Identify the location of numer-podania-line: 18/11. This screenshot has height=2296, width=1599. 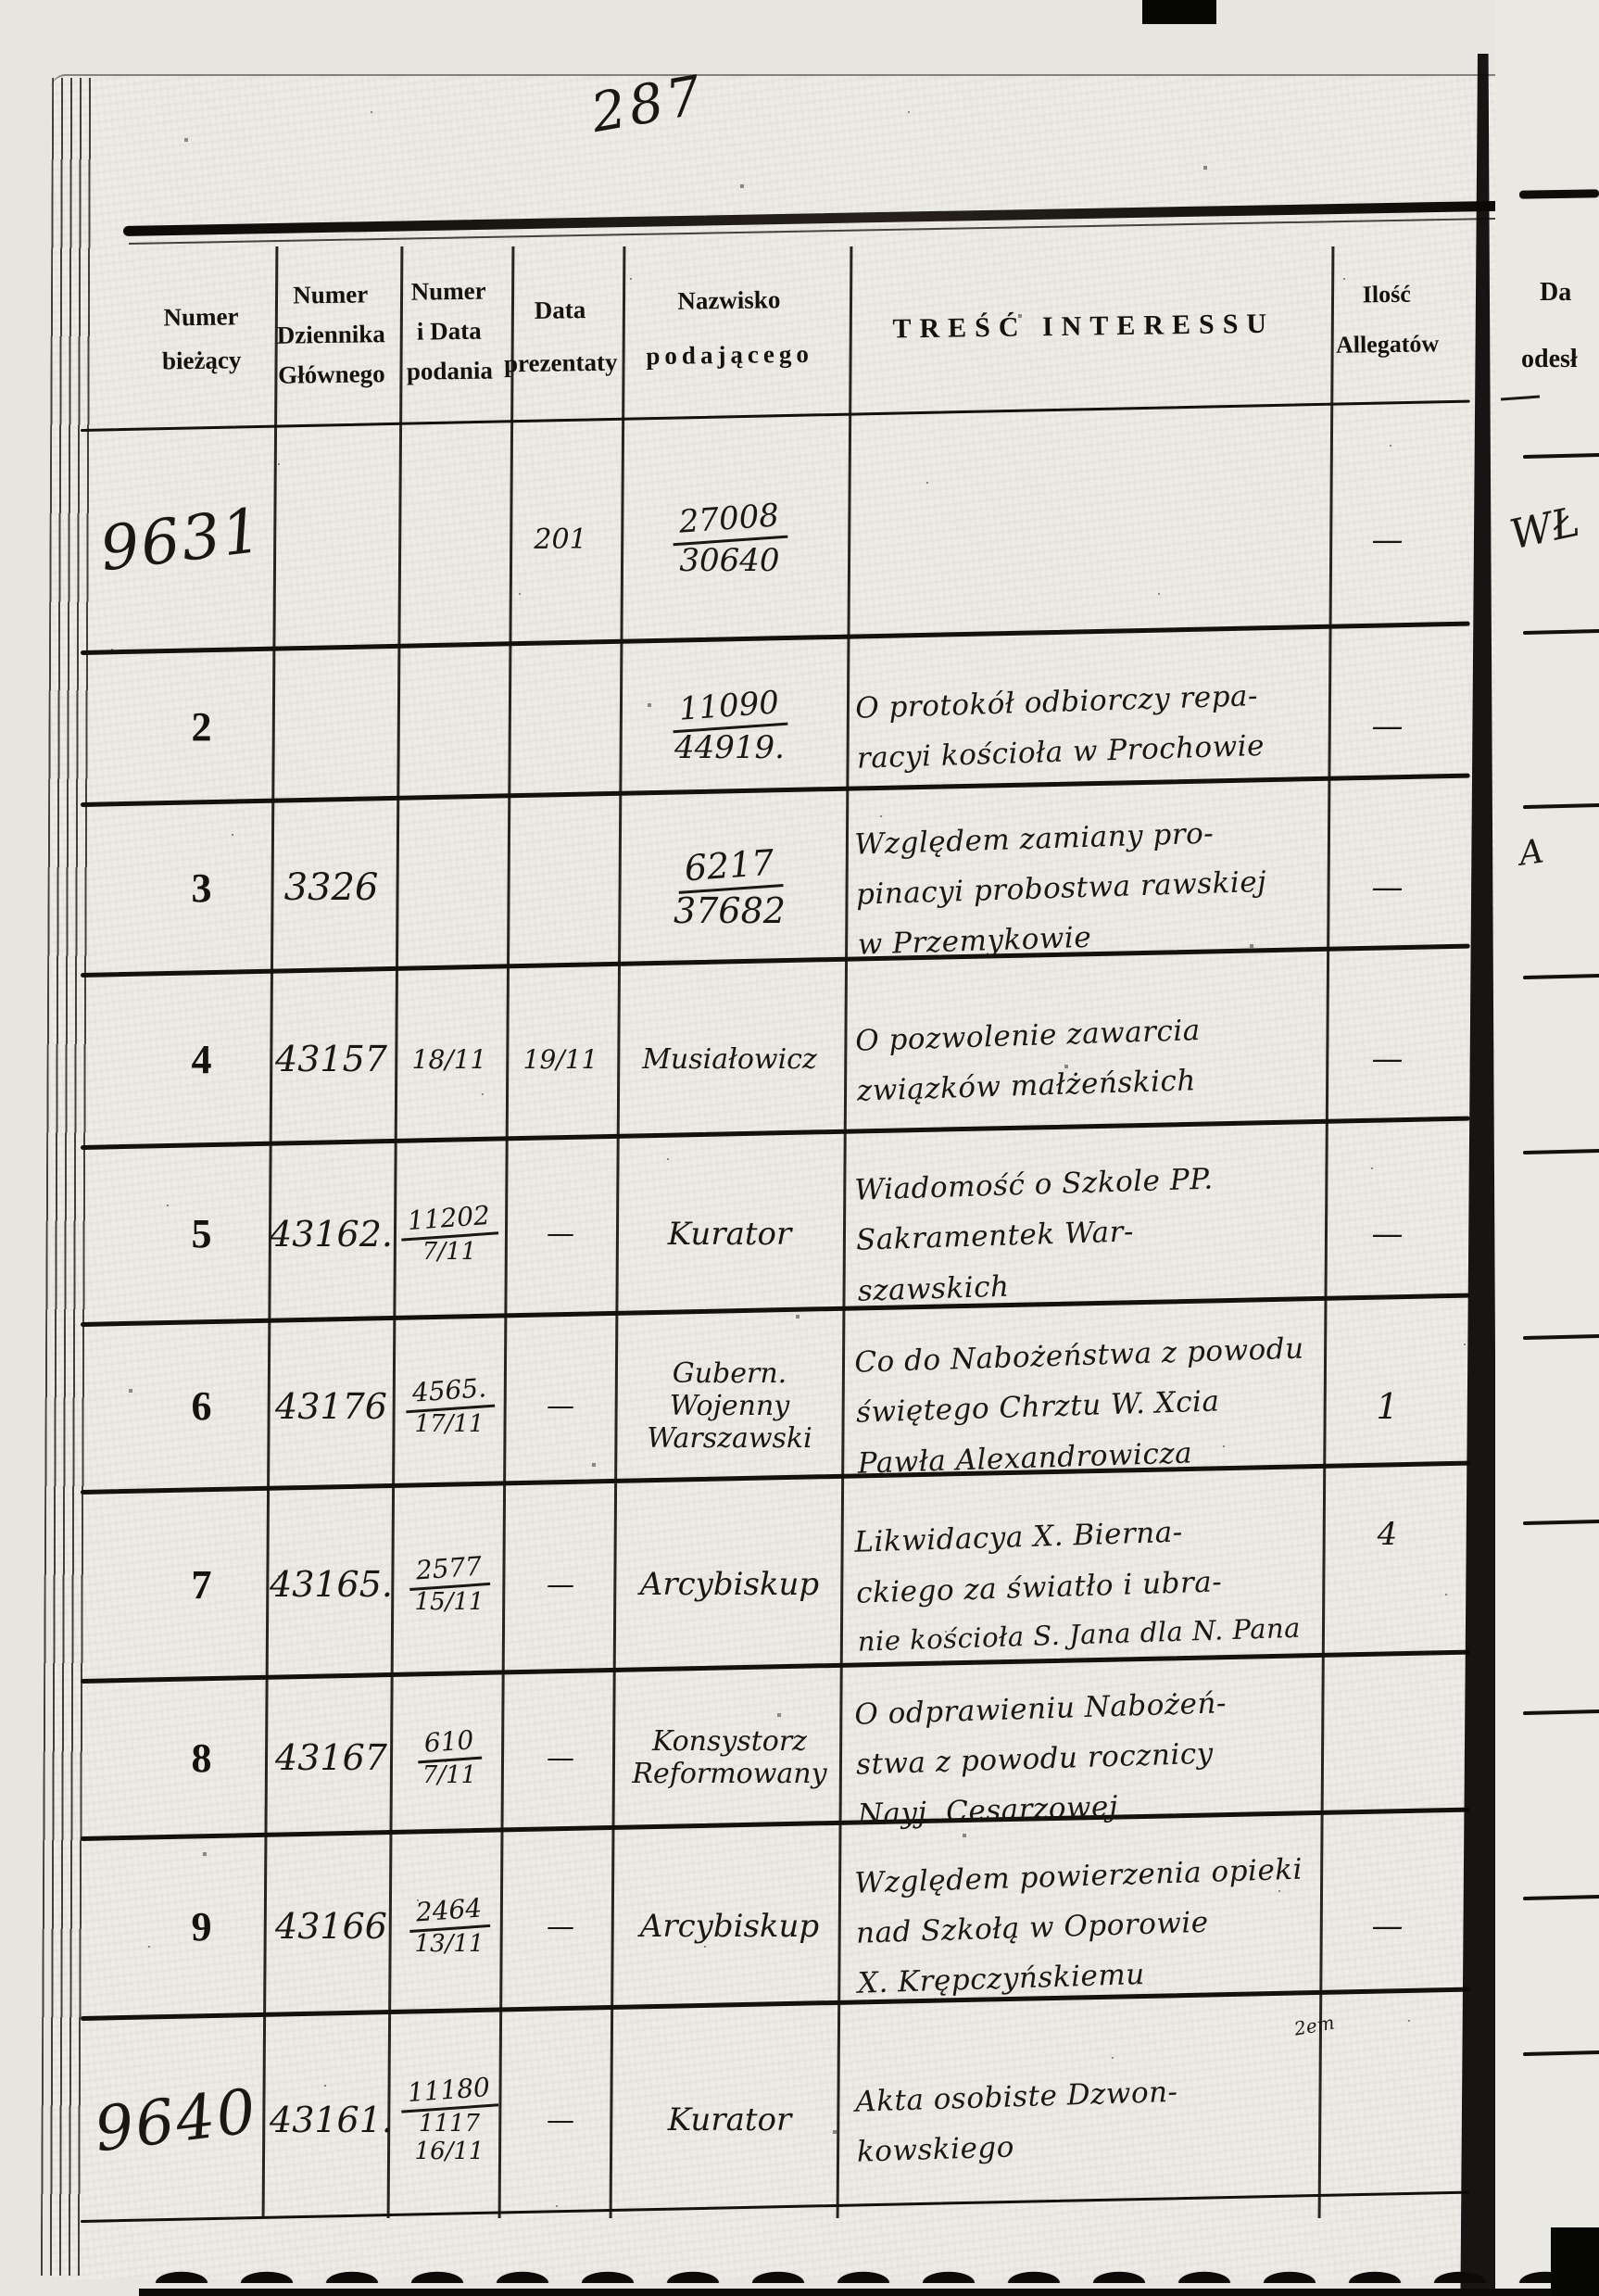
(449, 1059).